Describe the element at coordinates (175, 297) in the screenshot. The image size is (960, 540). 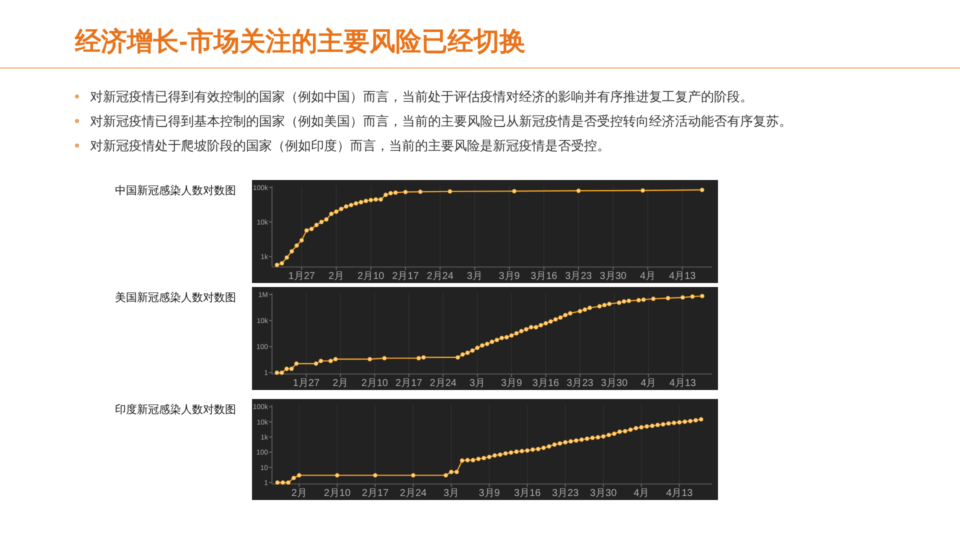
I see `text: 美国新冠感染人数对数图` at that location.